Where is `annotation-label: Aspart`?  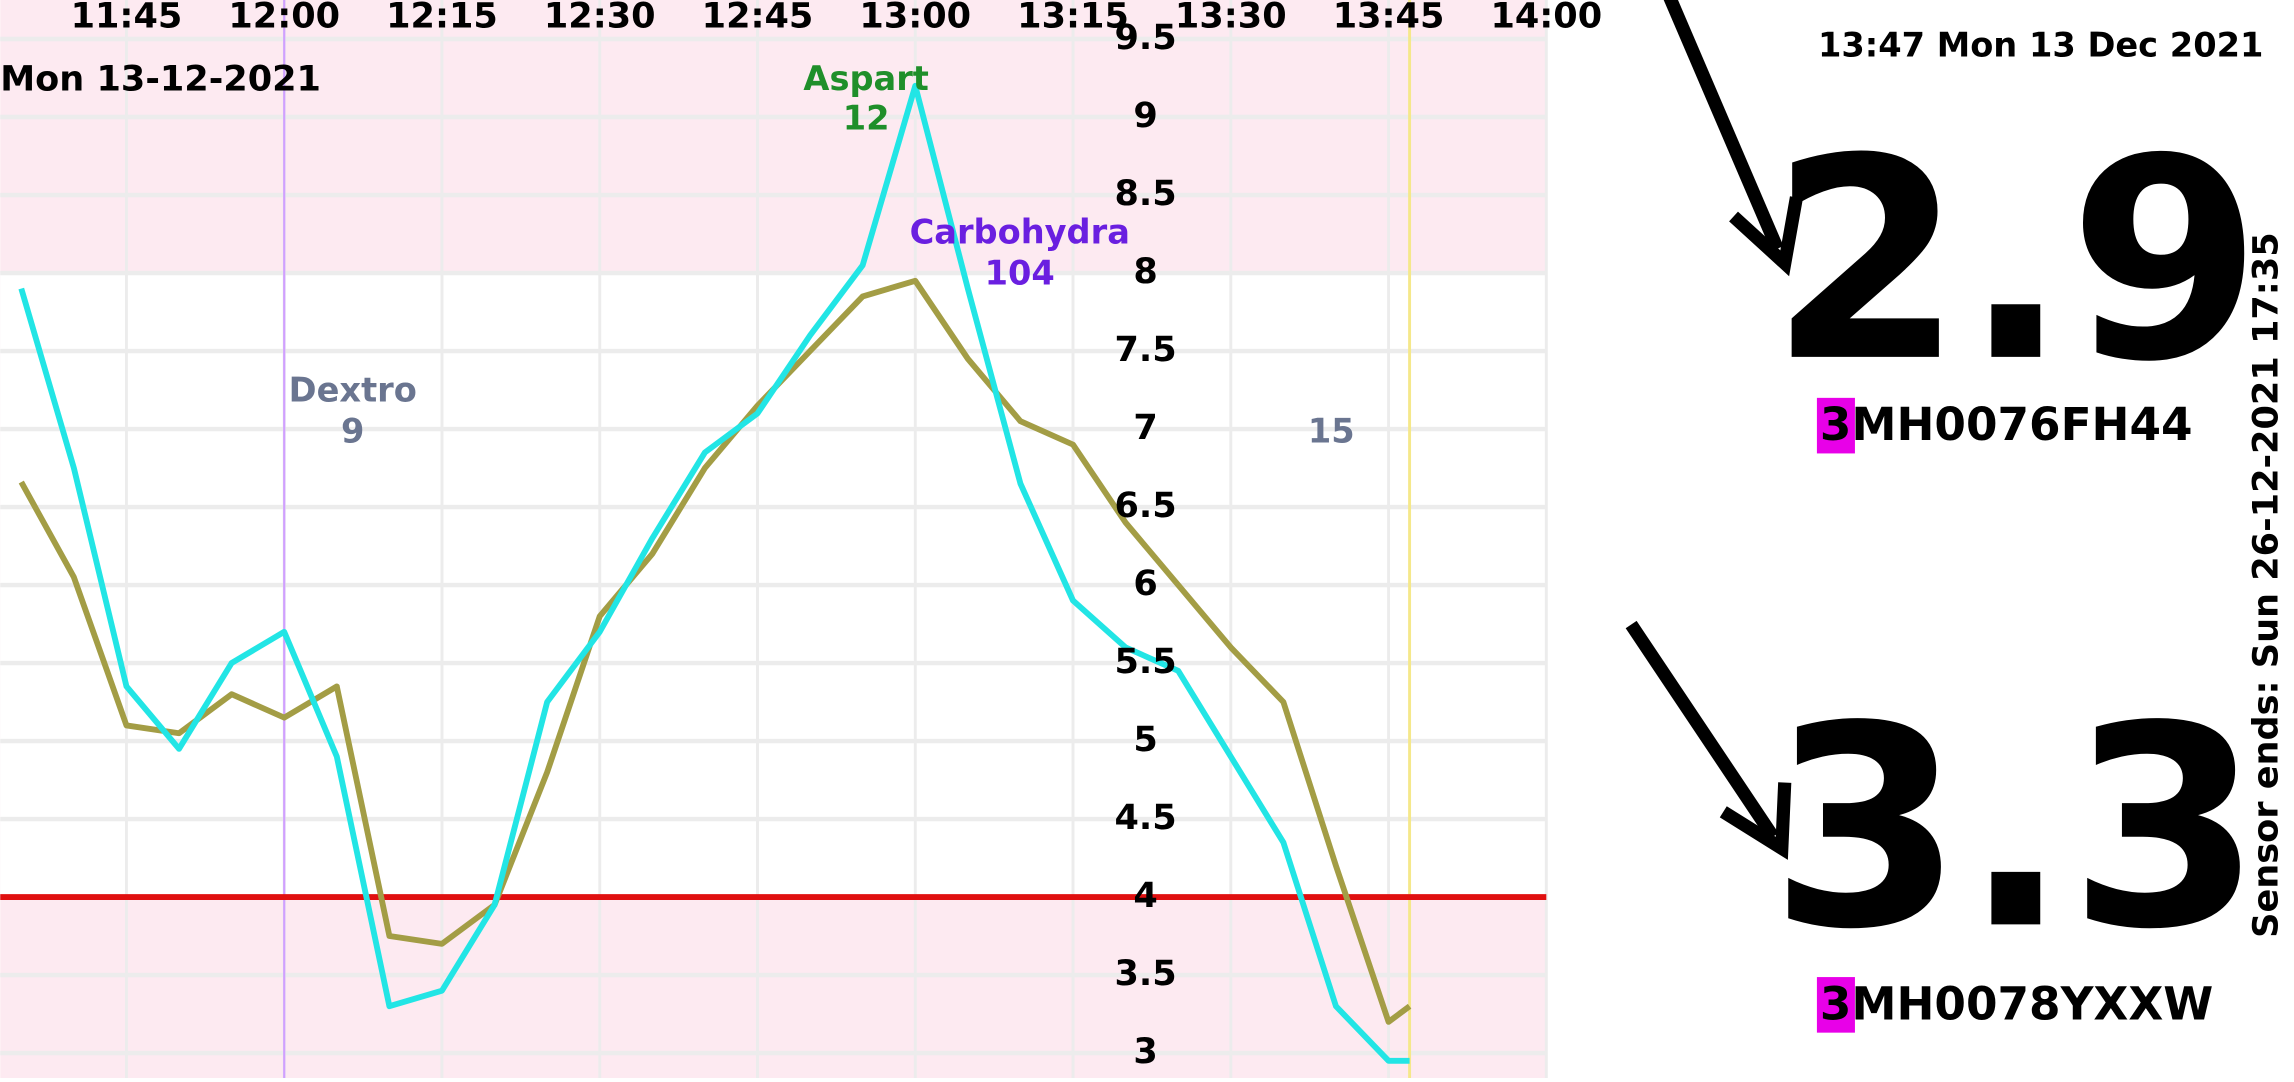 annotation-label: Aspart is located at coordinates (865, 78).